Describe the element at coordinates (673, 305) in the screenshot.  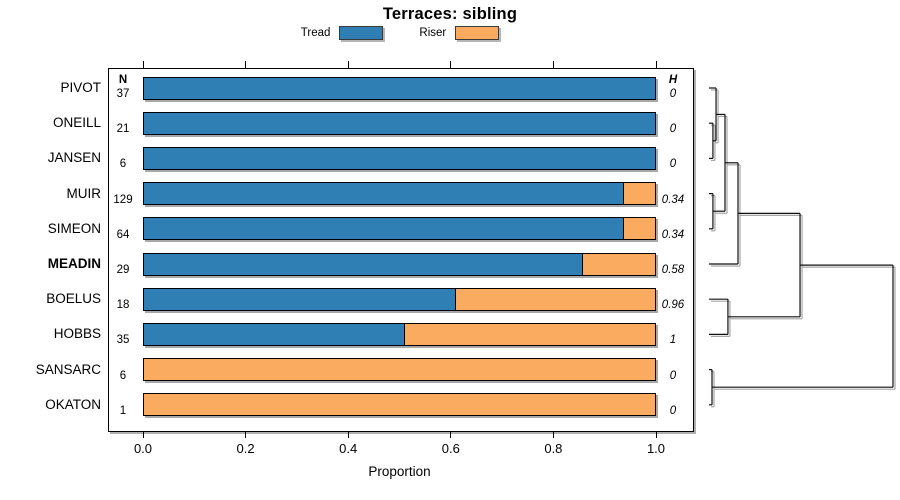
I see `h-value: 0.96` at that location.